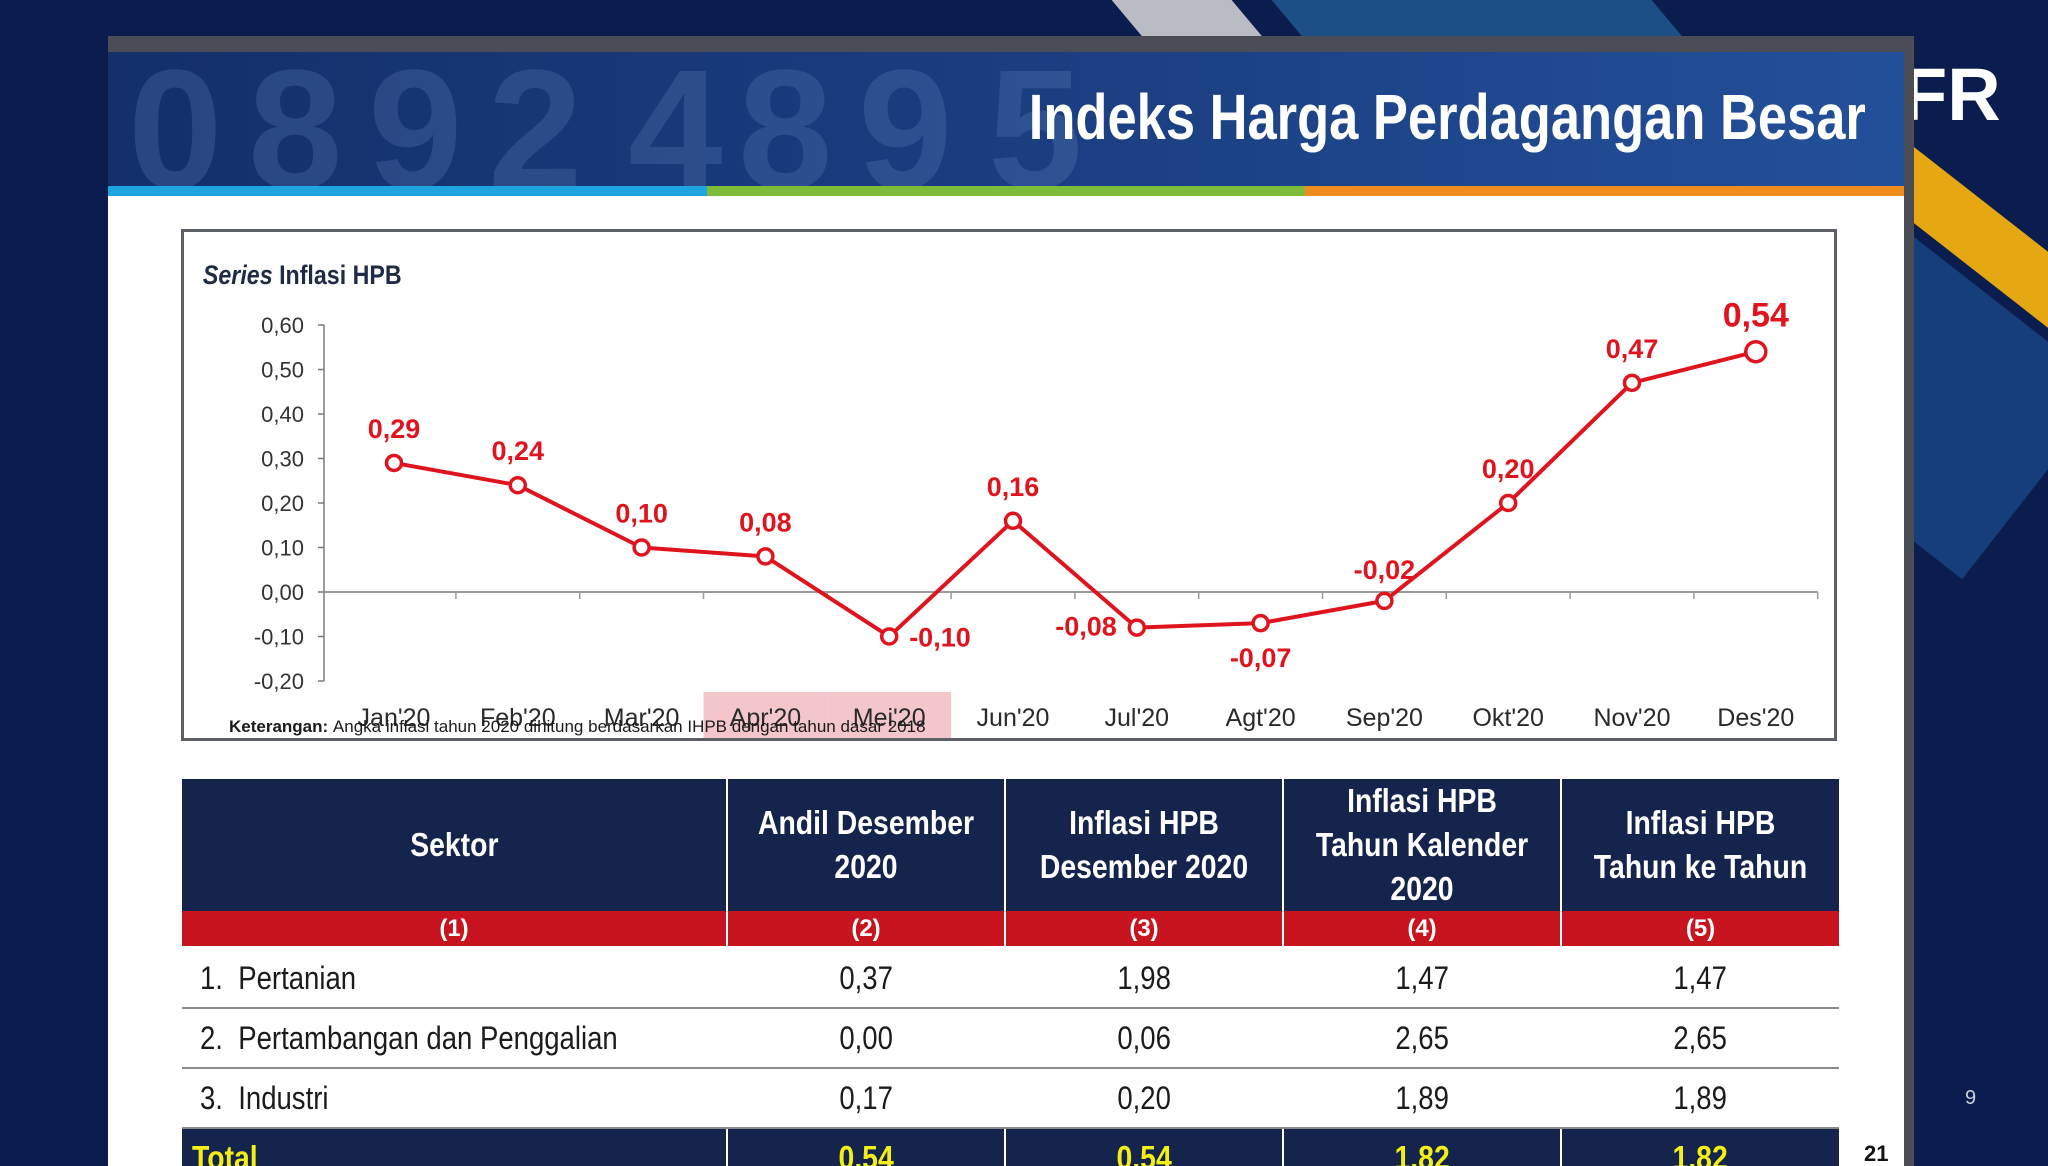 The width and height of the screenshot is (2048, 1166). What do you see at coordinates (866, 1098) in the screenshot?
I see `table-cell: 0,17` at bounding box center [866, 1098].